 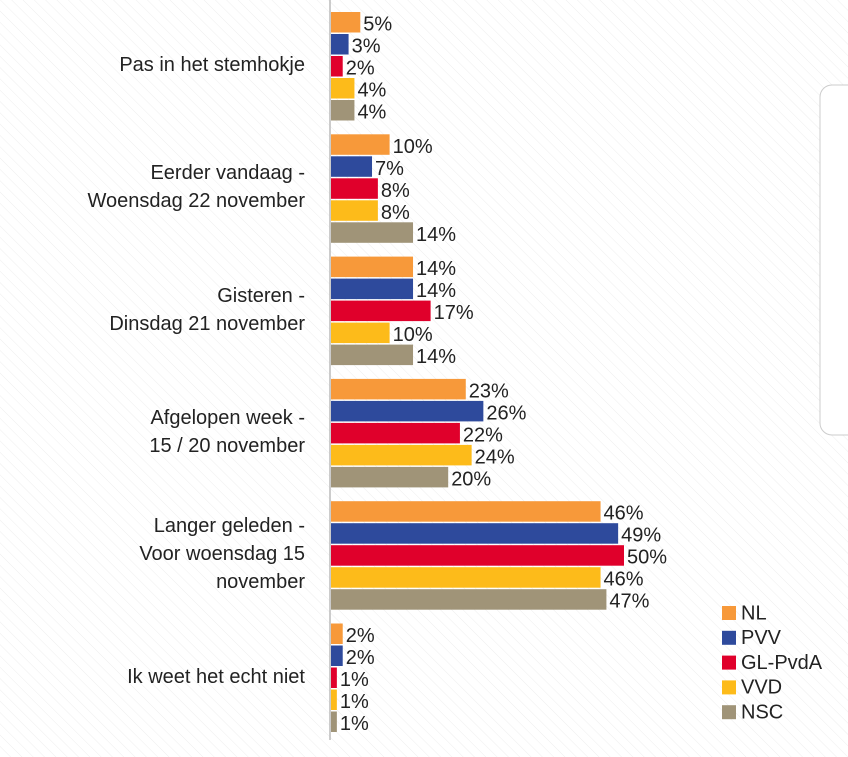 I want to click on value-label: 20%, so click(x=471, y=479).